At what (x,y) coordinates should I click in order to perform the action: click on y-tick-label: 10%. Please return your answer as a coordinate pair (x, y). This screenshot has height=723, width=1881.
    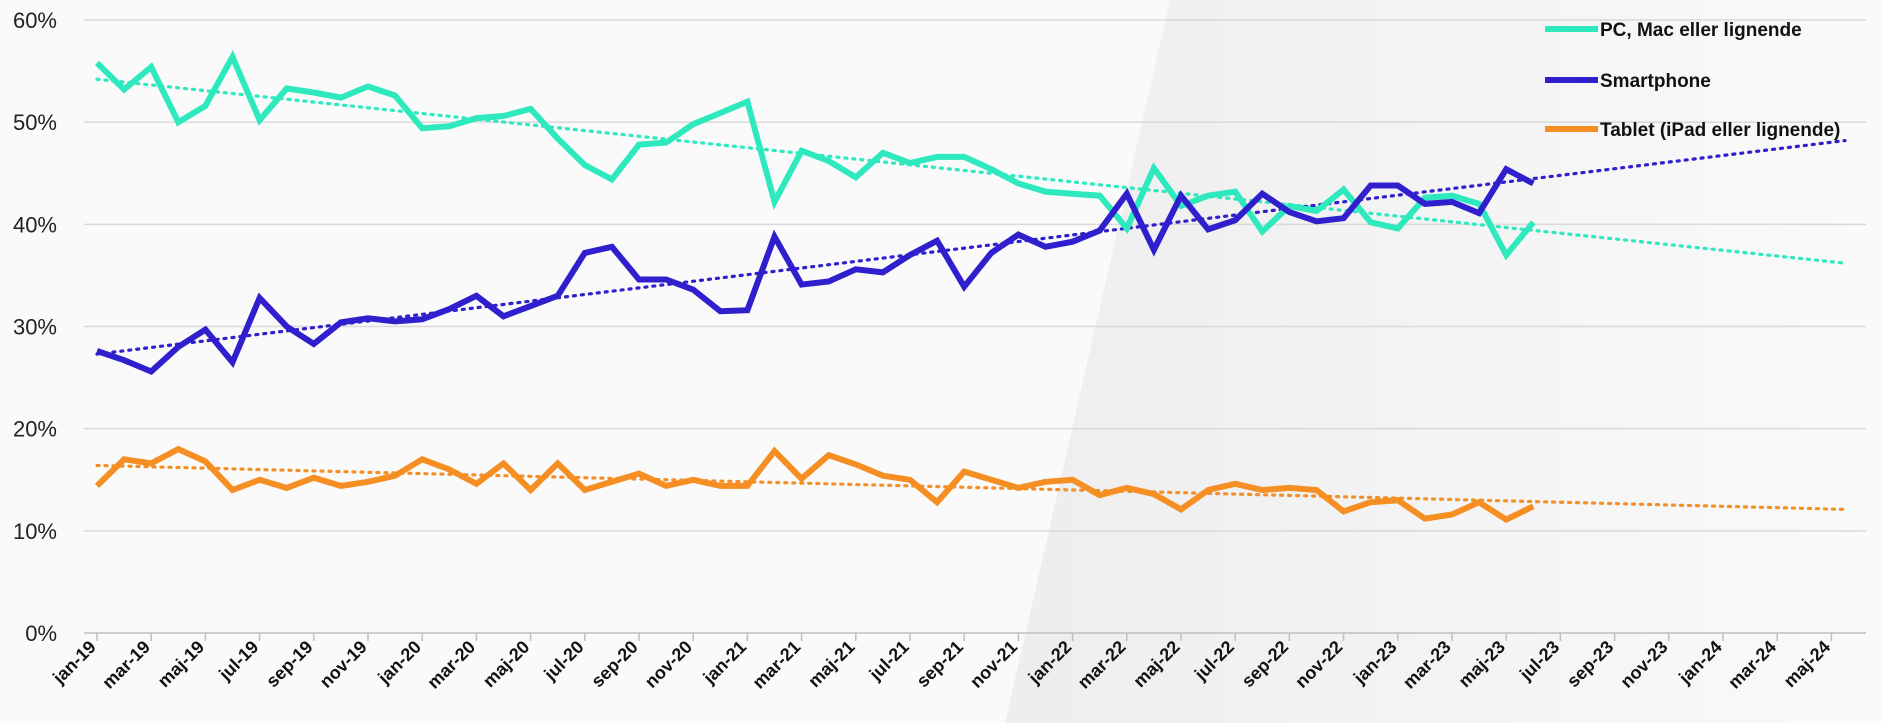
    Looking at the image, I should click on (35, 531).